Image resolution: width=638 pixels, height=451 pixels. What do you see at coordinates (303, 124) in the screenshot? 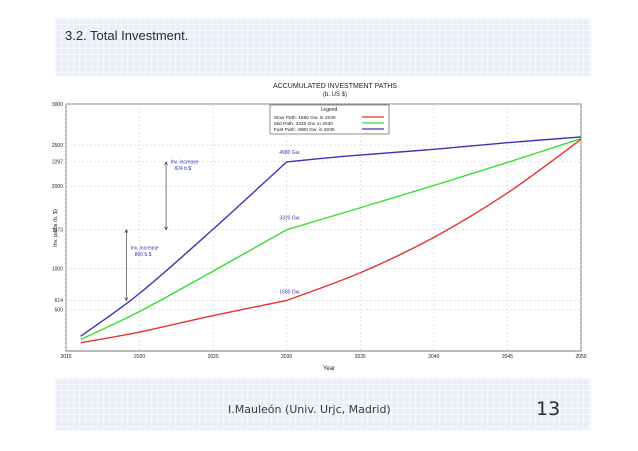
I see `legend-entry-label: Mid Path: 3320 Gw. in 2030` at bounding box center [303, 124].